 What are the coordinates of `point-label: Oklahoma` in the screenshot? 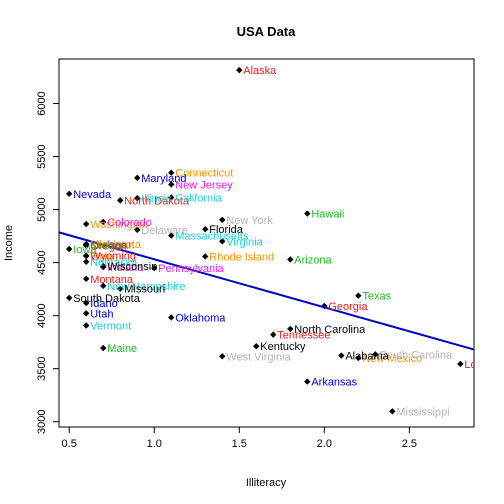 It's located at (200, 318).